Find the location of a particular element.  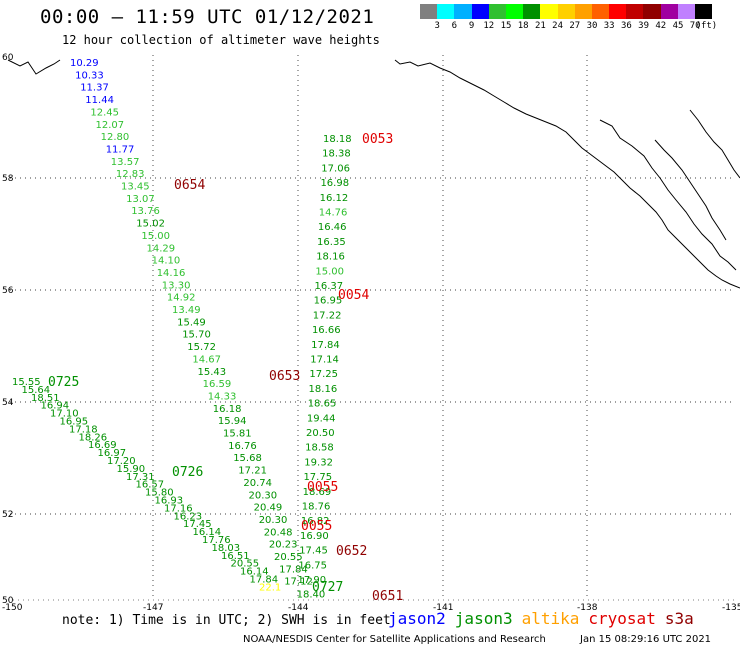

swh-value: 18.38 is located at coordinates (336, 154).